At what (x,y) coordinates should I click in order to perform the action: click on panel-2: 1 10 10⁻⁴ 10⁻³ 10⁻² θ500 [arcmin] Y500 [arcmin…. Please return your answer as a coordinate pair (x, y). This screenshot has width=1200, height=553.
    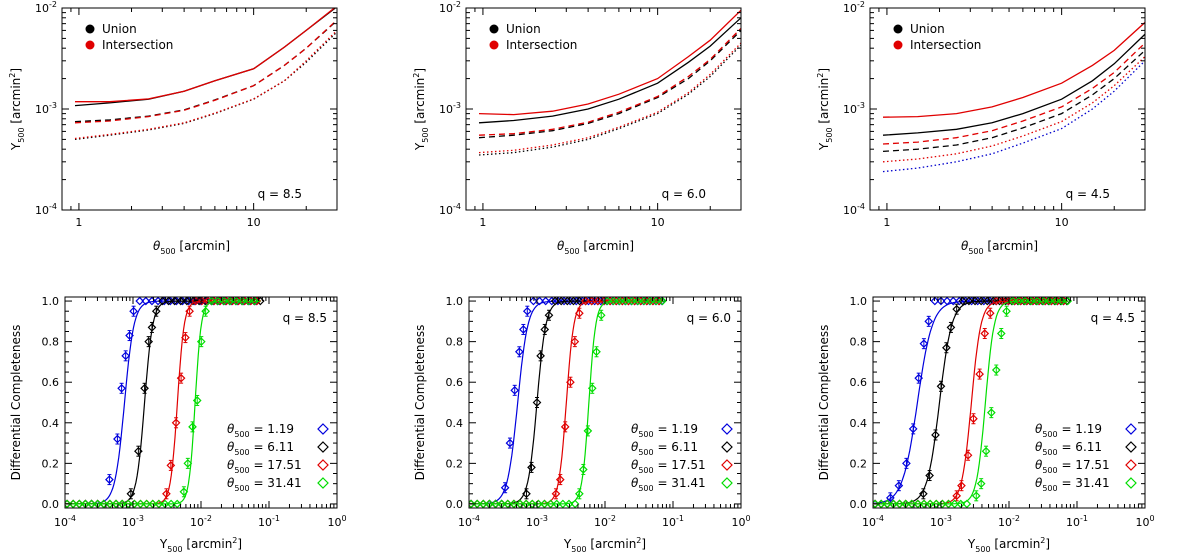
    Looking at the image, I should click on (577, 128).